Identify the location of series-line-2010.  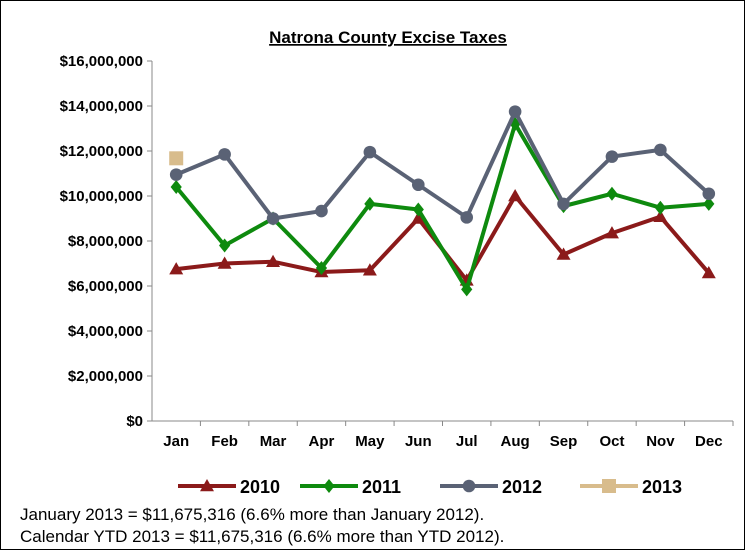
(443, 238).